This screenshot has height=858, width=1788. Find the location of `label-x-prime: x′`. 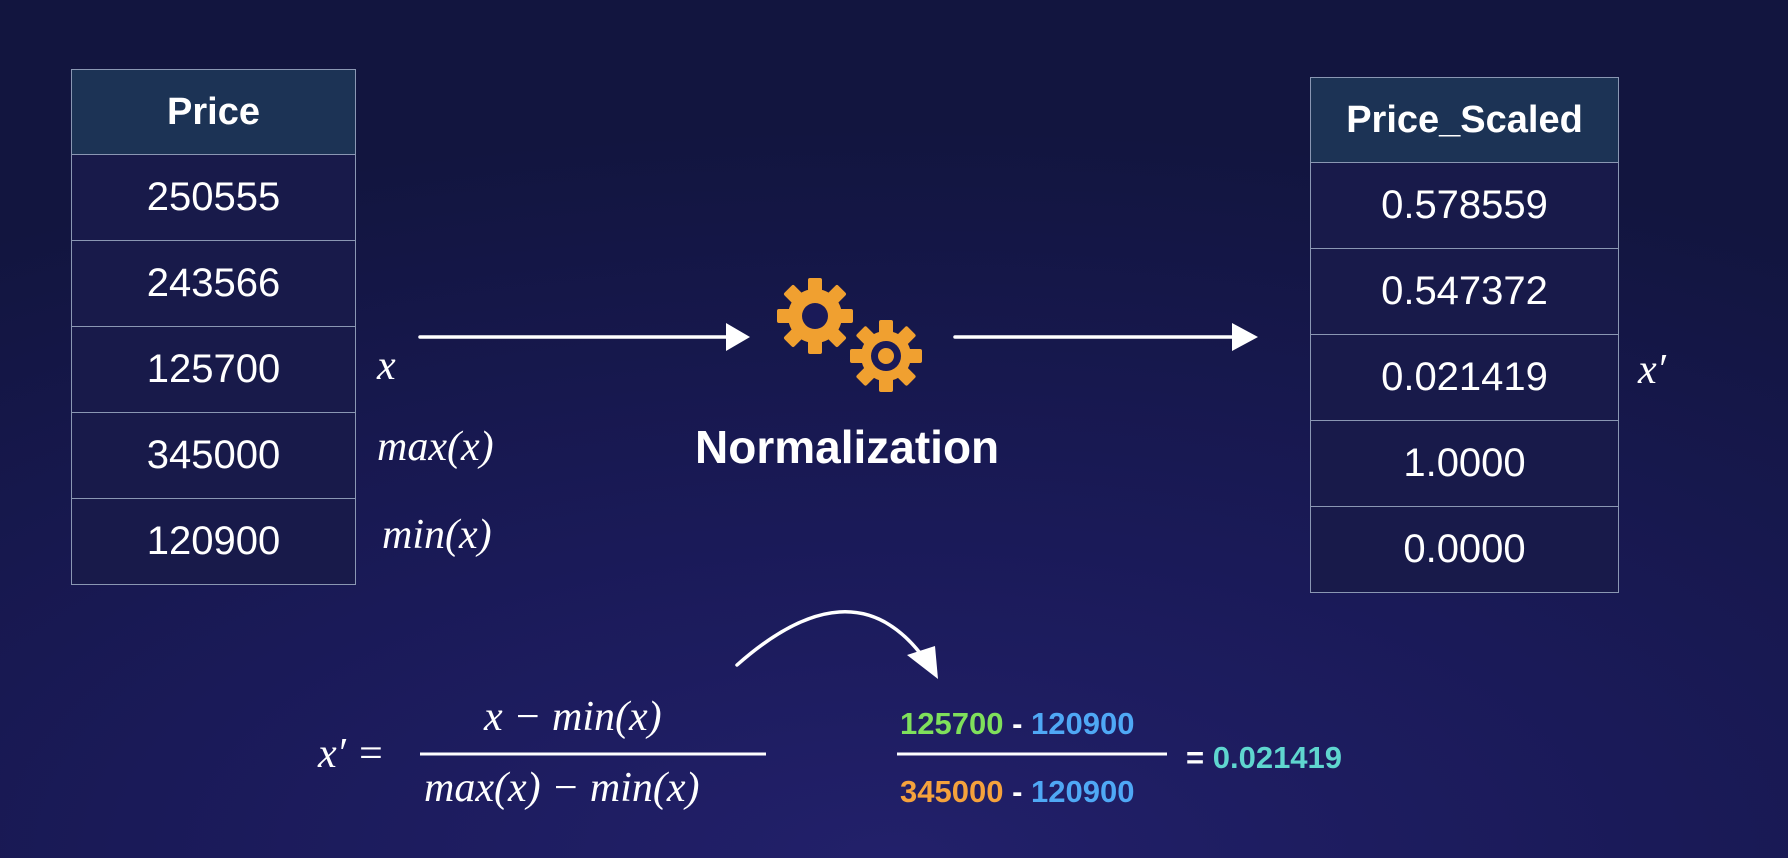

label-x-prime: x′ is located at coordinates (1652, 370).